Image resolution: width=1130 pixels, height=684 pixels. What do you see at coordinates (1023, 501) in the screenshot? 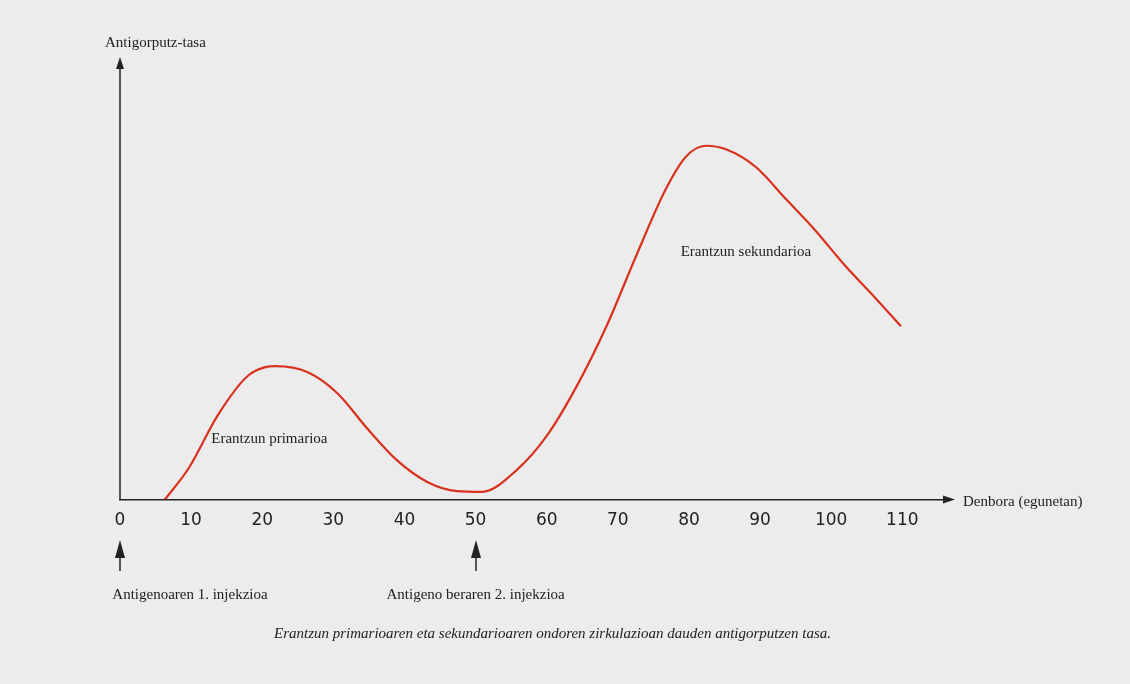
I see `x-axis-title: Denbora (egunetan)` at bounding box center [1023, 501].